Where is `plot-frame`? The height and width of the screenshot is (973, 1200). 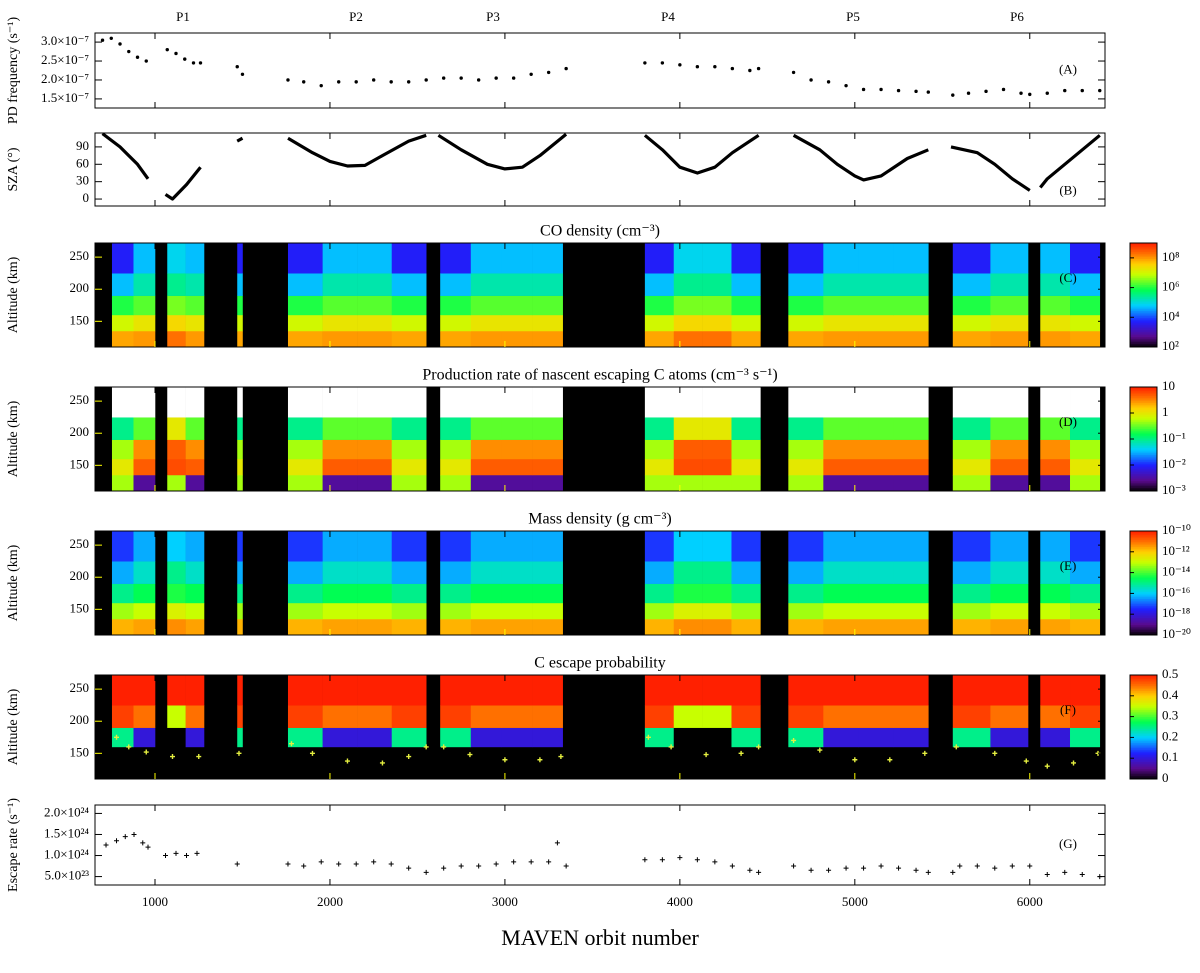 plot-frame is located at coordinates (600, 583).